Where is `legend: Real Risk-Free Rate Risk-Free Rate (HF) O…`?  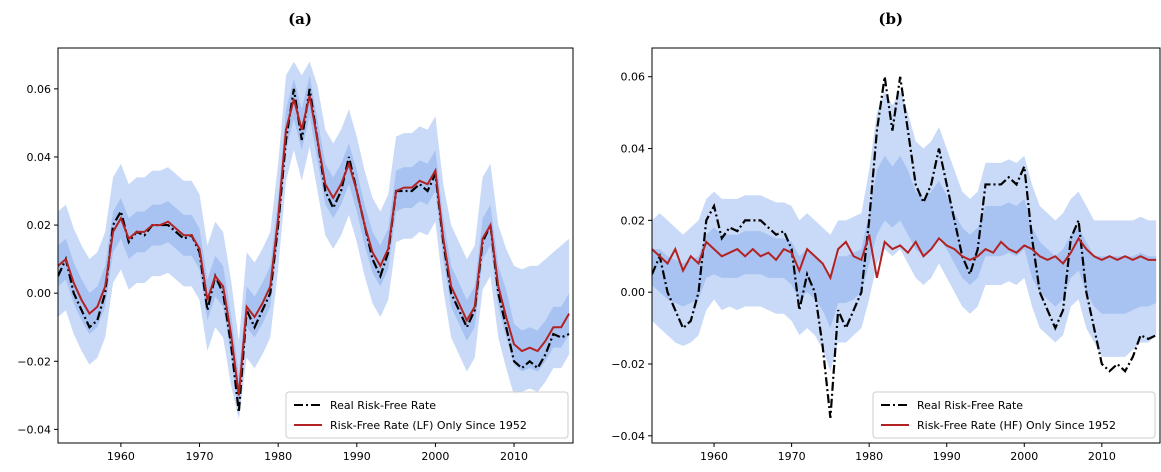 legend: Real Risk-Free Rate Risk-Free Rate (HF) O… is located at coordinates (1014, 415).